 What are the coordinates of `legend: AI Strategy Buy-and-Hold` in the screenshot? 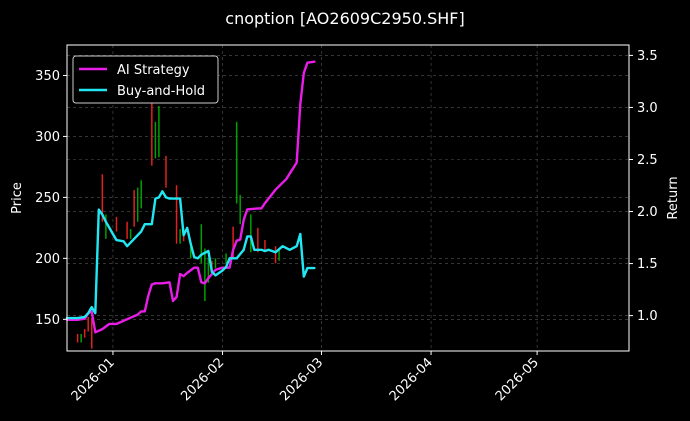 It's located at (145, 79).